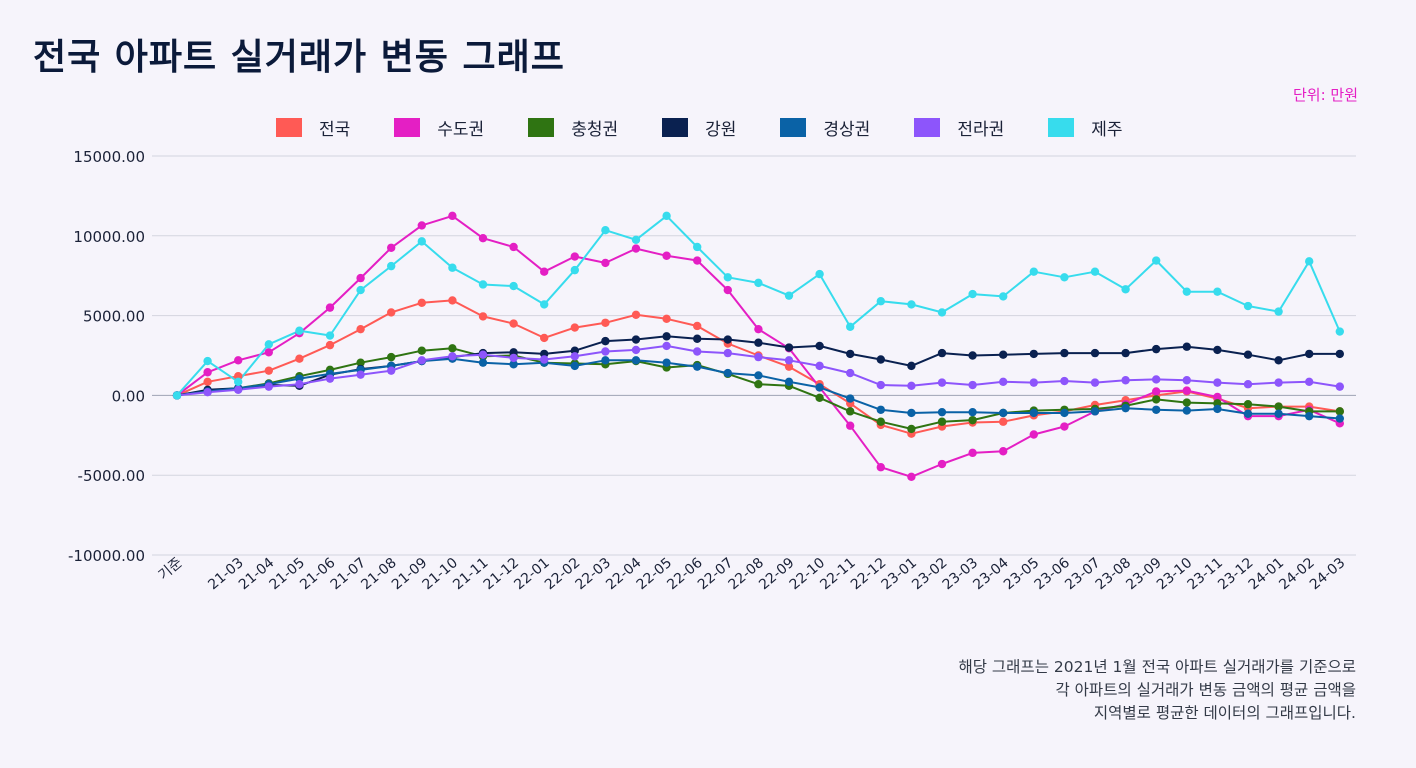 The image size is (1416, 768). What do you see at coordinates (109, 237) in the screenshot?
I see `y-tick-label: 10000.00` at bounding box center [109, 237].